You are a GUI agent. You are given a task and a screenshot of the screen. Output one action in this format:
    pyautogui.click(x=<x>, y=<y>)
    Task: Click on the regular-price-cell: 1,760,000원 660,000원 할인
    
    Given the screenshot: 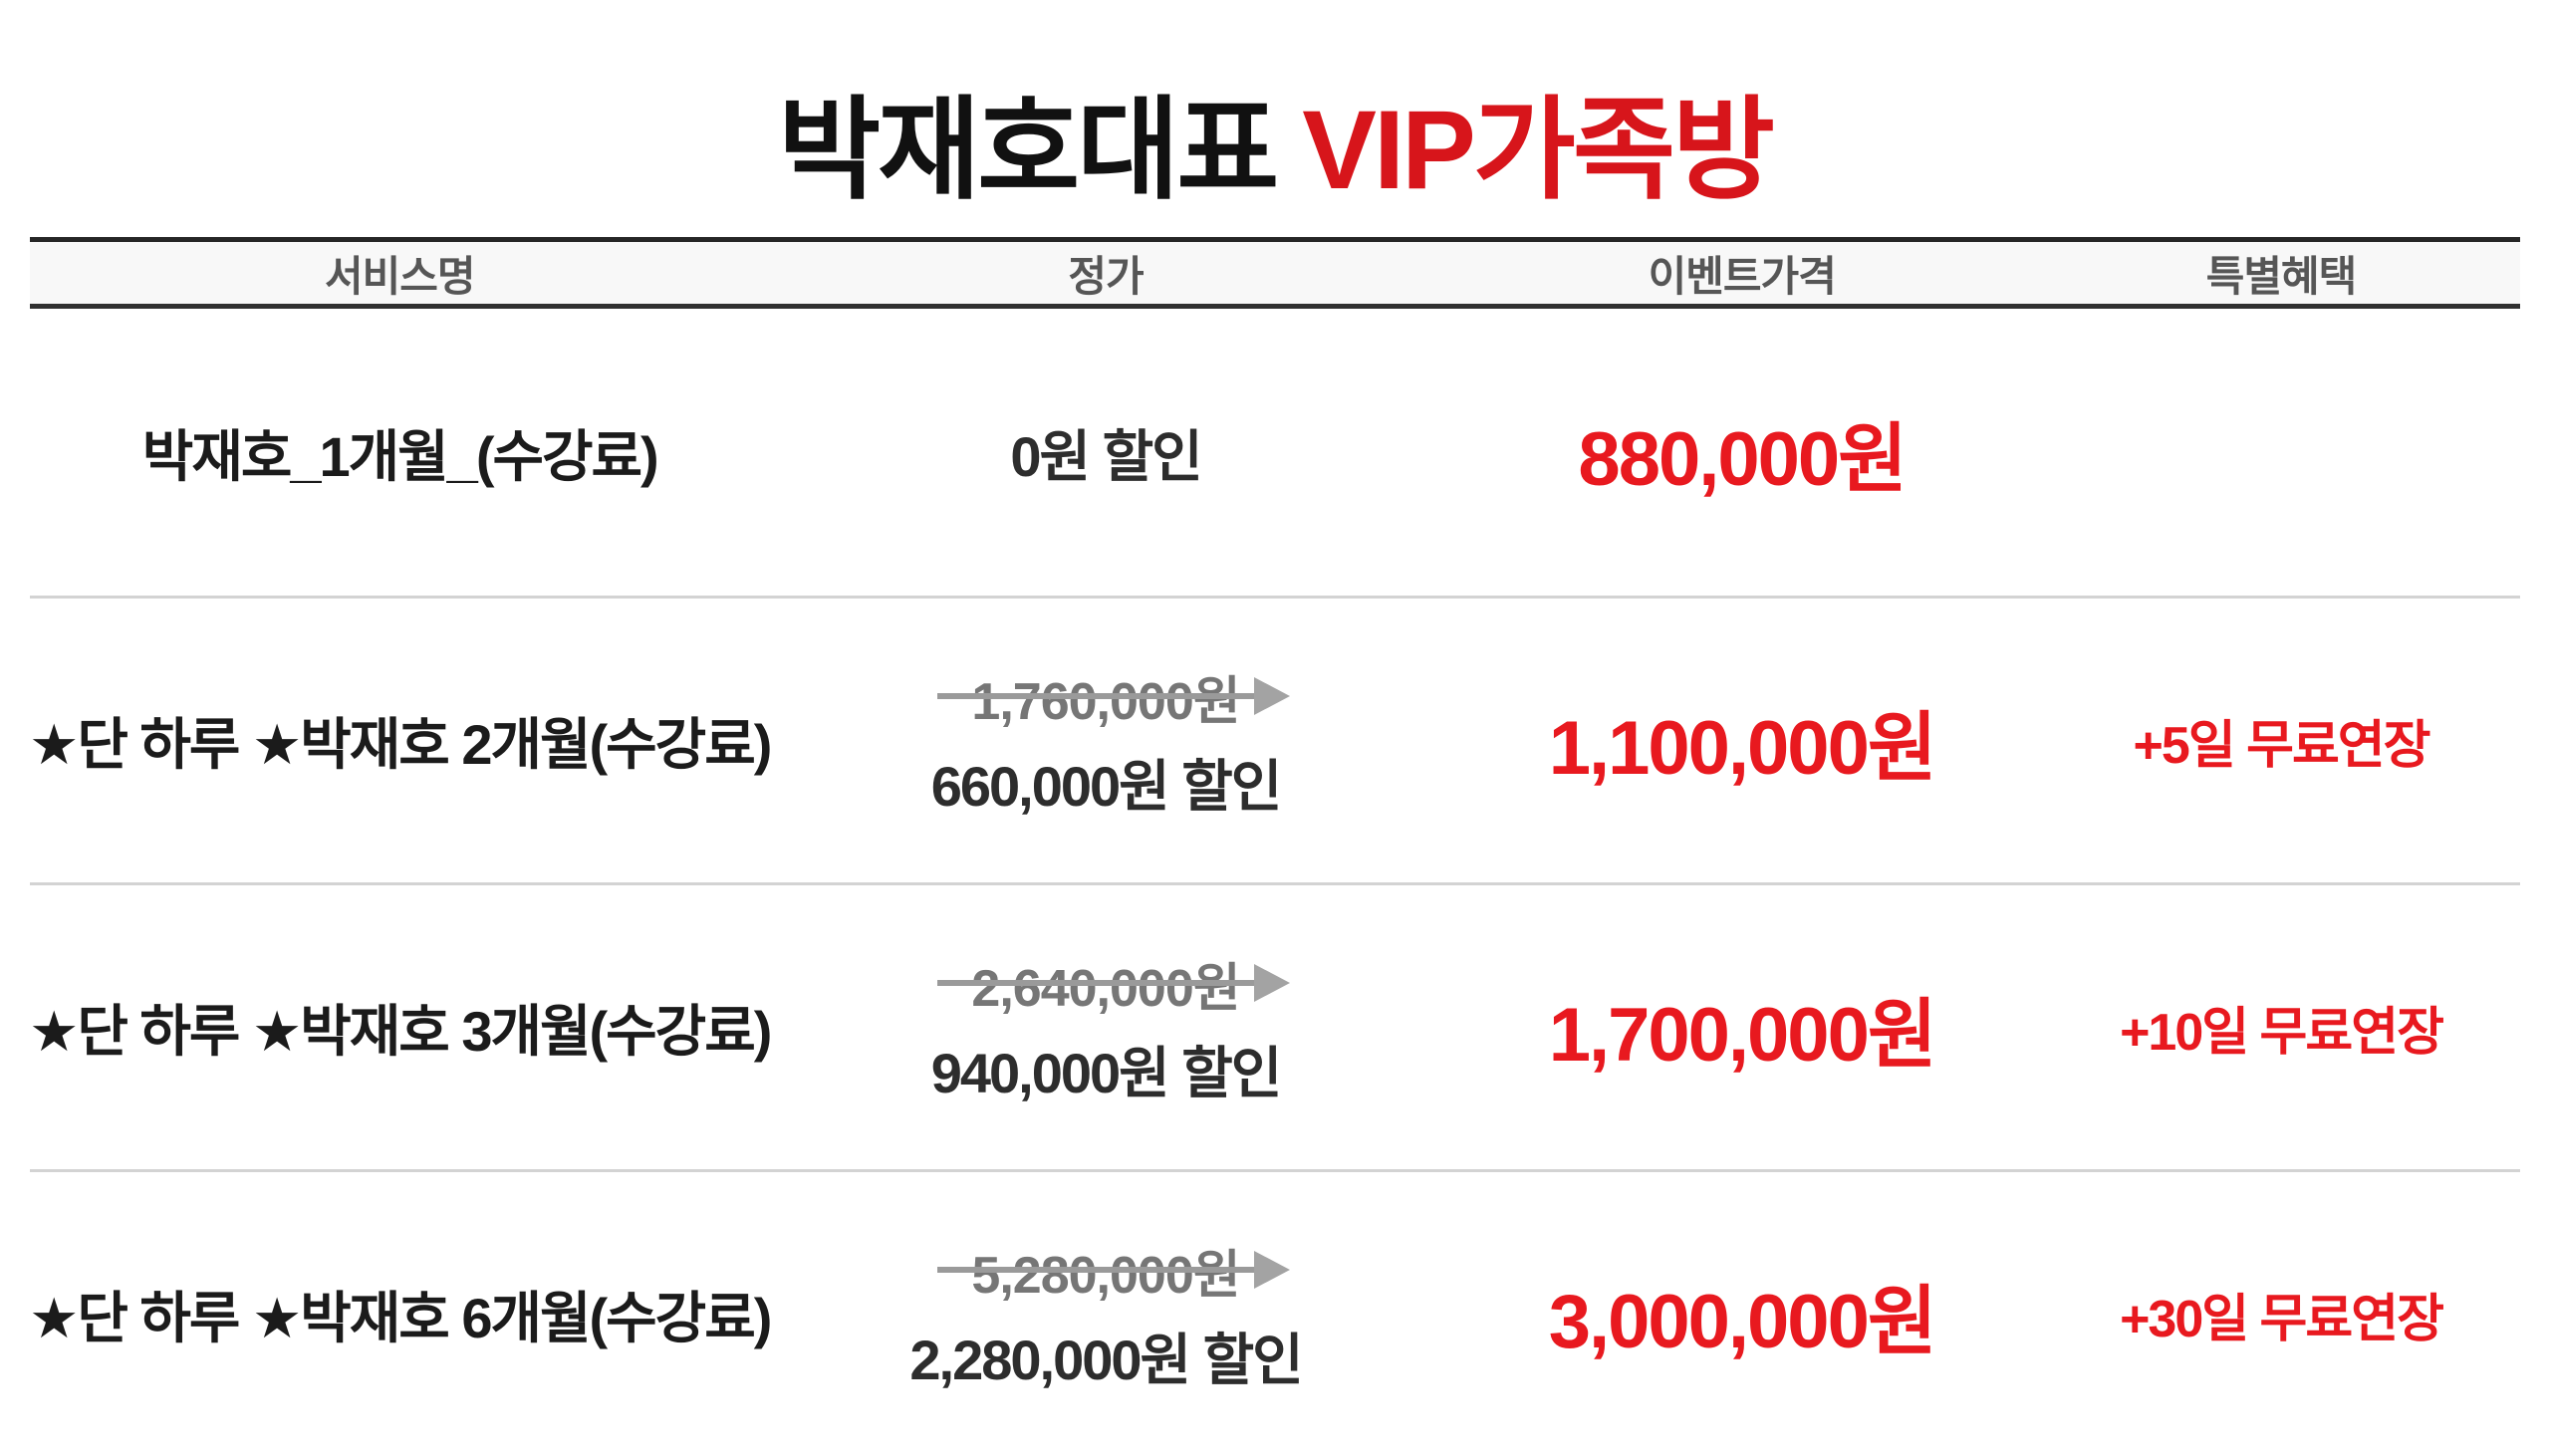 What is the action you would take?
    pyautogui.click(x=1106, y=740)
    